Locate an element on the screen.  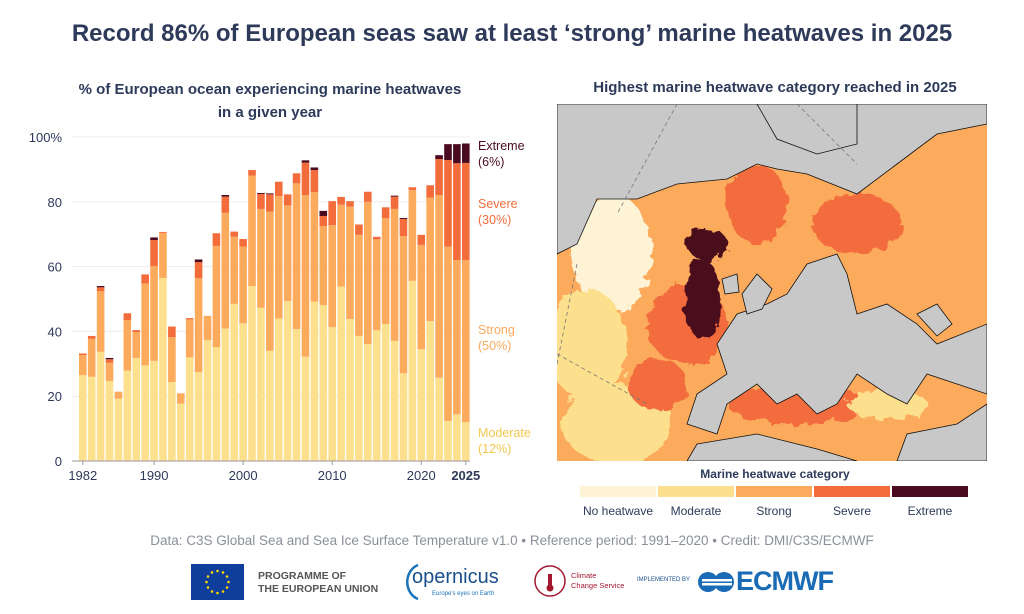
bar-strong-2000 is located at coordinates (243, 285).